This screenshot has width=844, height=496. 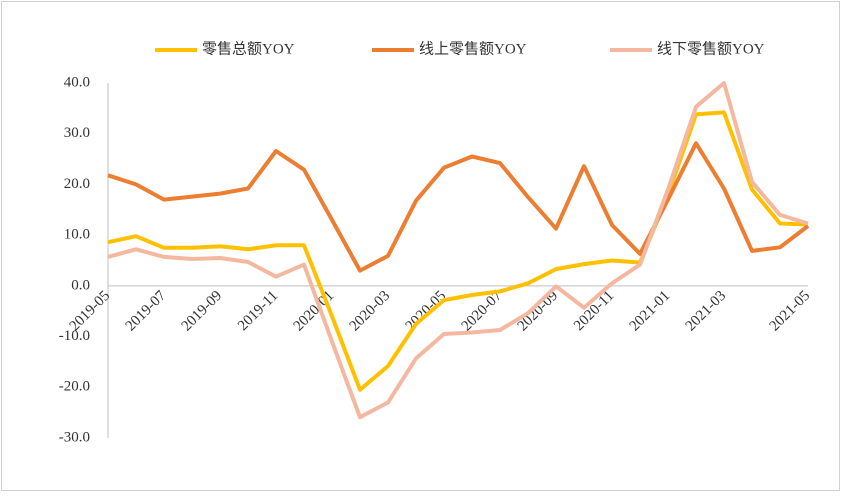 I want to click on legend-label: 线上零售额YOY, so click(x=473, y=48).